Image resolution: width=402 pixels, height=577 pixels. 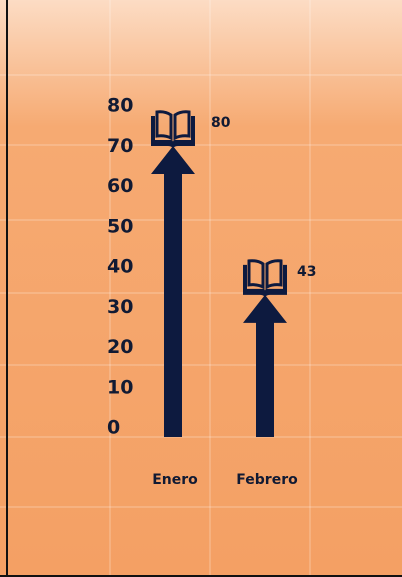 I want to click on x-tick-label: Febrero, so click(x=267, y=480).